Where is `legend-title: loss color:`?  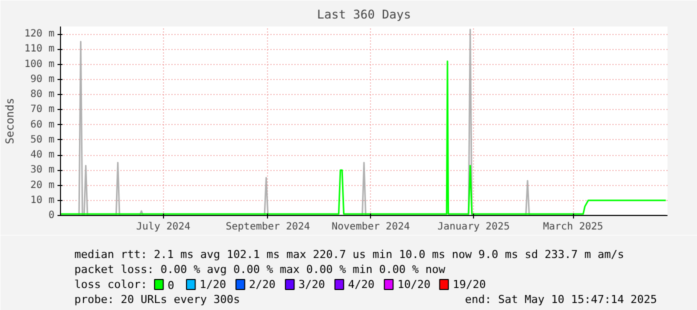
legend-title: loss color: is located at coordinates (111, 284).